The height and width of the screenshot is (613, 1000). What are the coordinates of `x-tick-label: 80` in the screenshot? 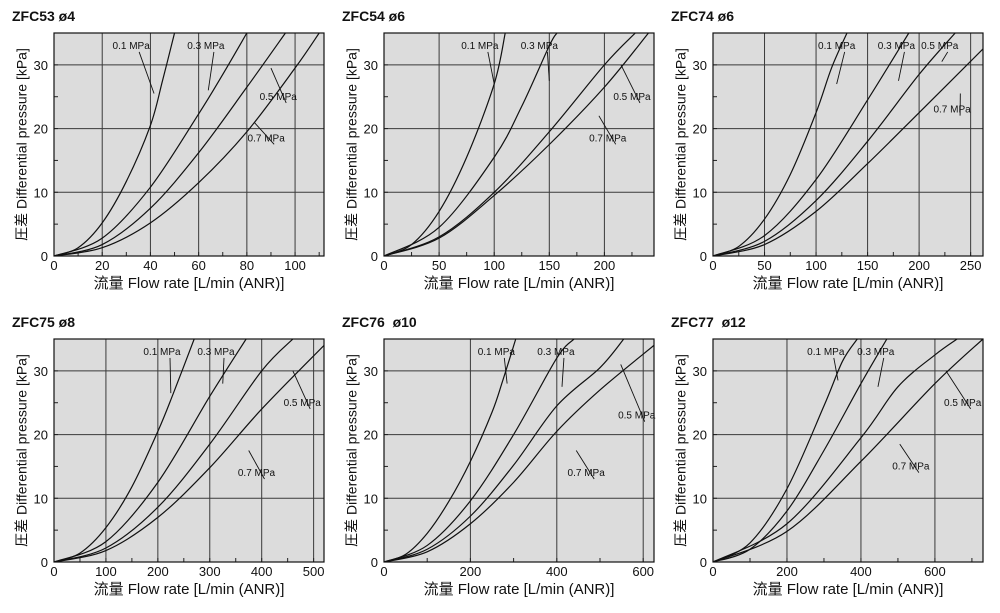 It's located at (247, 265).